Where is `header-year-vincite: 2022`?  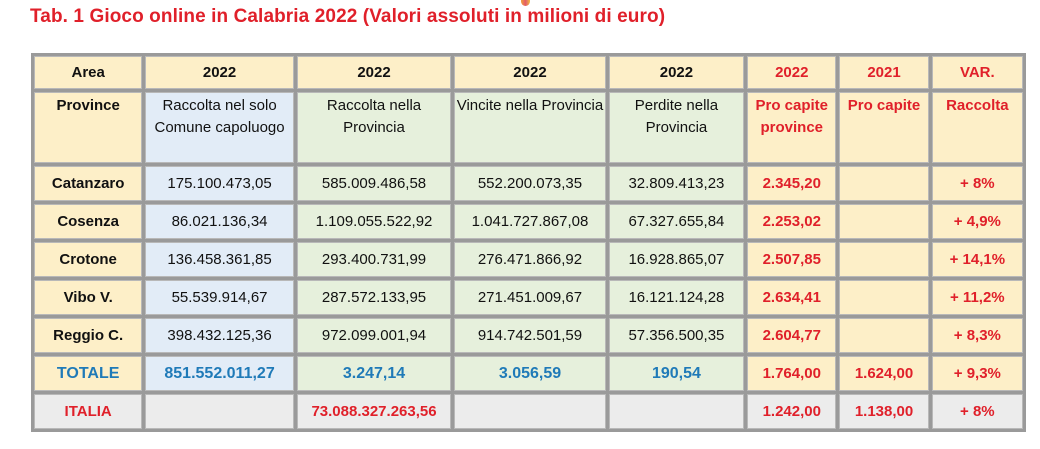
header-year-vincite: 2022 is located at coordinates (530, 72).